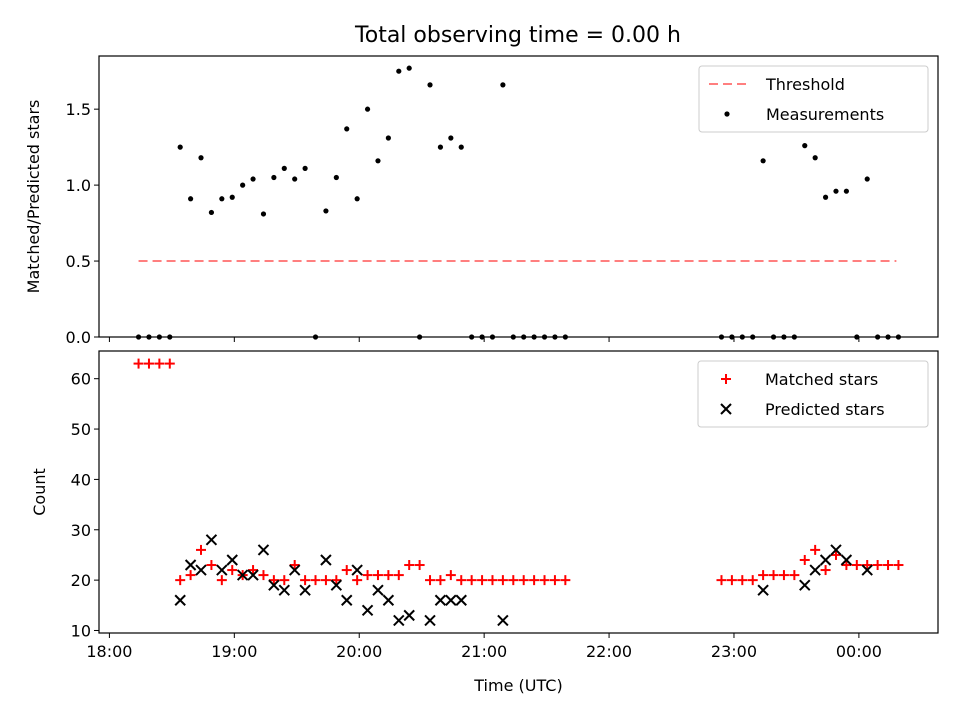  What do you see at coordinates (78, 337) in the screenshot?
I see `y-tick-label: 0.0` at bounding box center [78, 337].